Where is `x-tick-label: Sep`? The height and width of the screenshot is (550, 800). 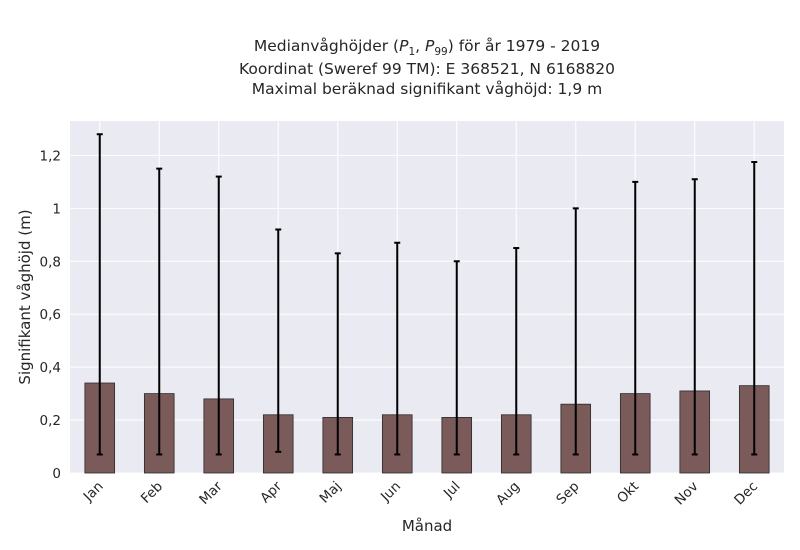
x-tick-label: Sep is located at coordinates (567, 493).